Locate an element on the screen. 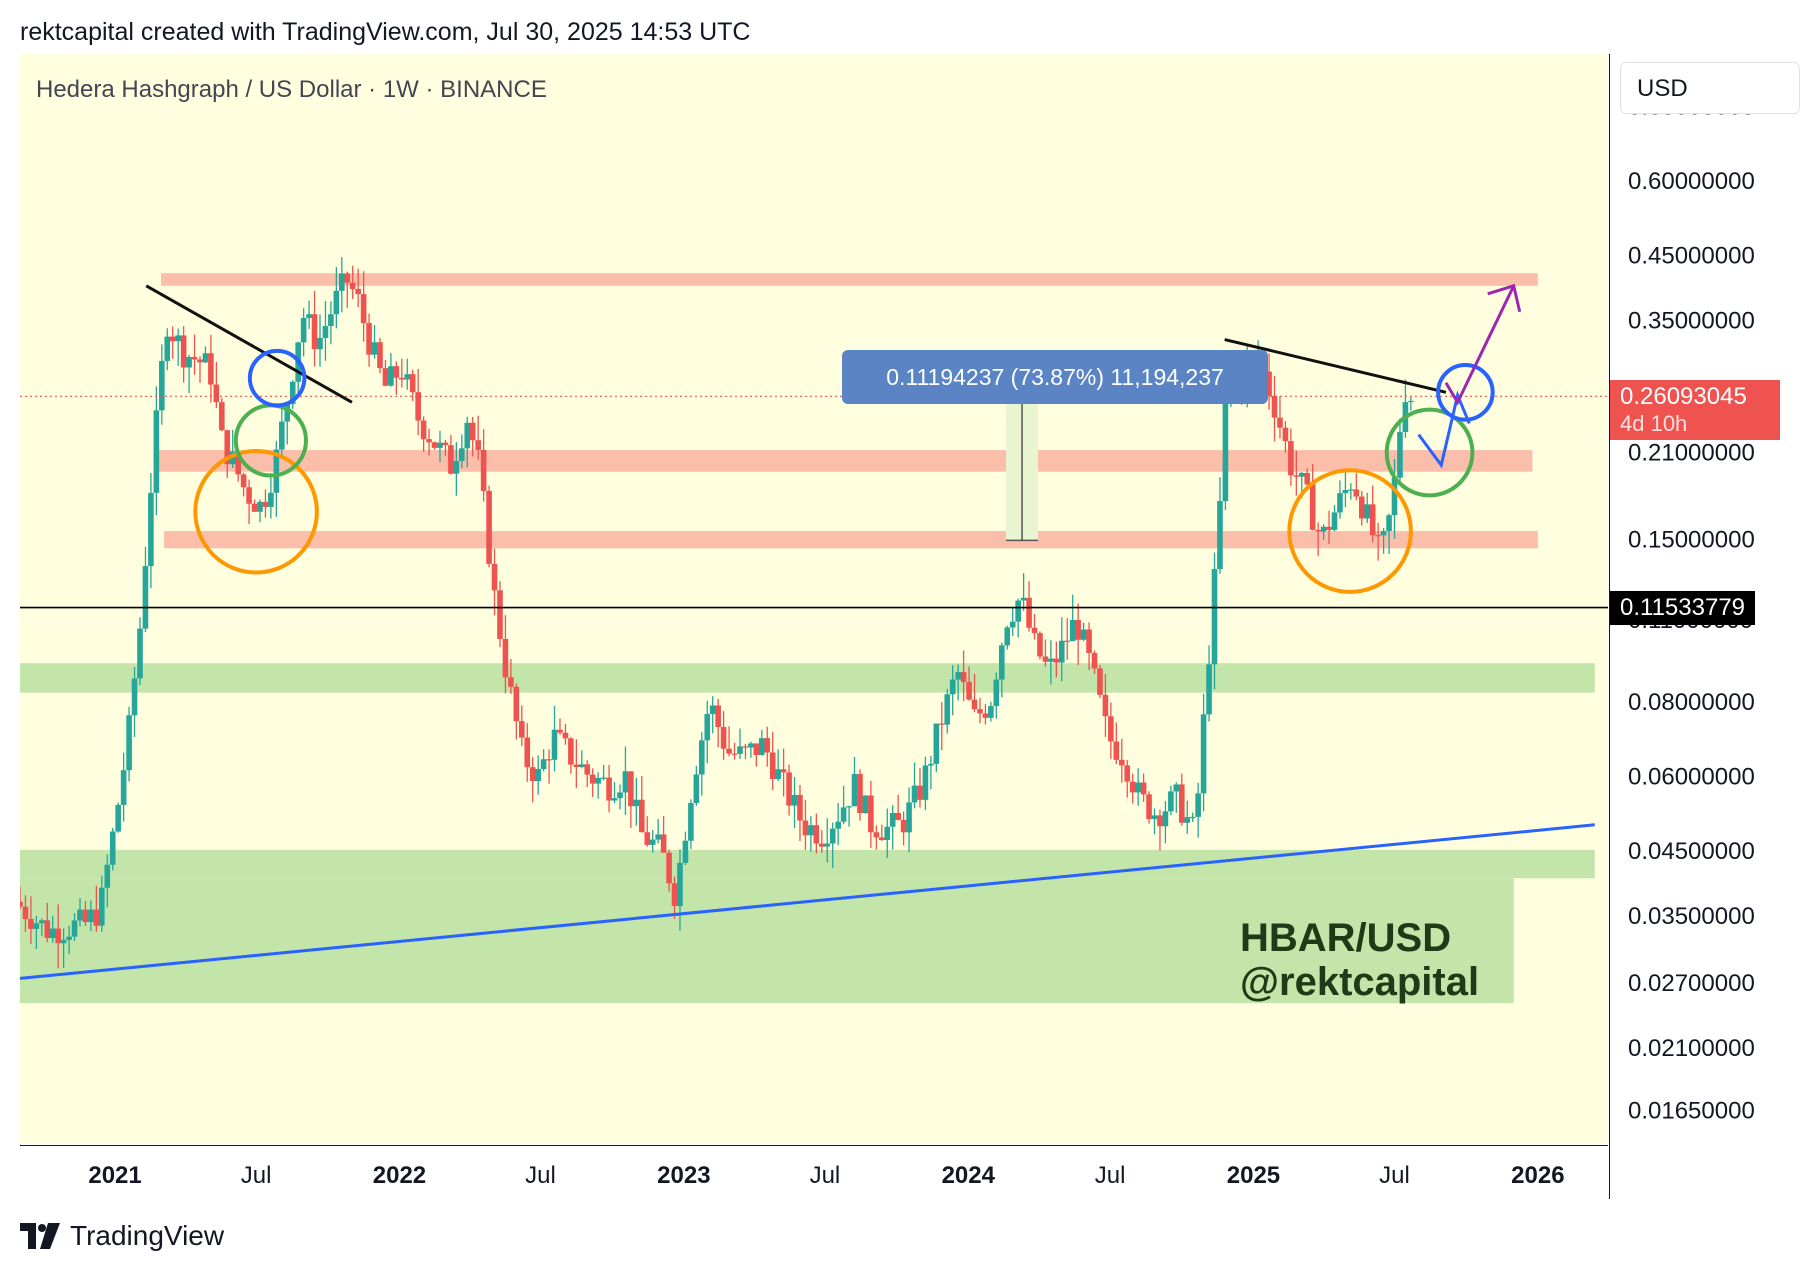 The height and width of the screenshot is (1268, 1820). resistance-zone is located at coordinates (845, 461).